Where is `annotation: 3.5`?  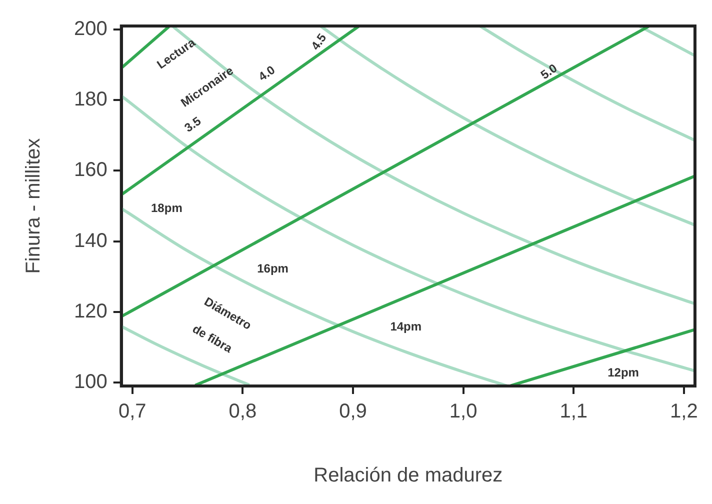 annotation: 3.5 is located at coordinates (193, 124).